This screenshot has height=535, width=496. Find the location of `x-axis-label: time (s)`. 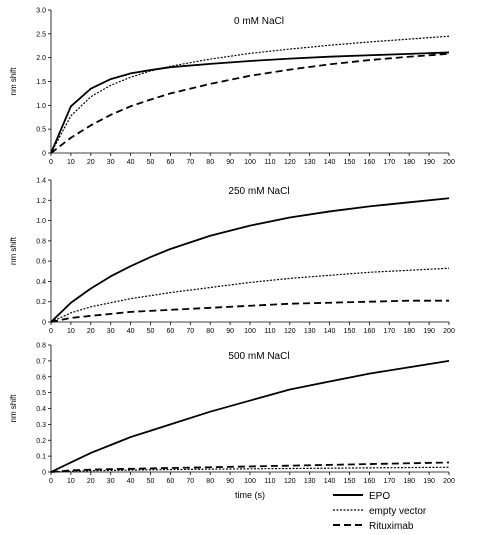

x-axis-label: time (s) is located at coordinates (250, 495).